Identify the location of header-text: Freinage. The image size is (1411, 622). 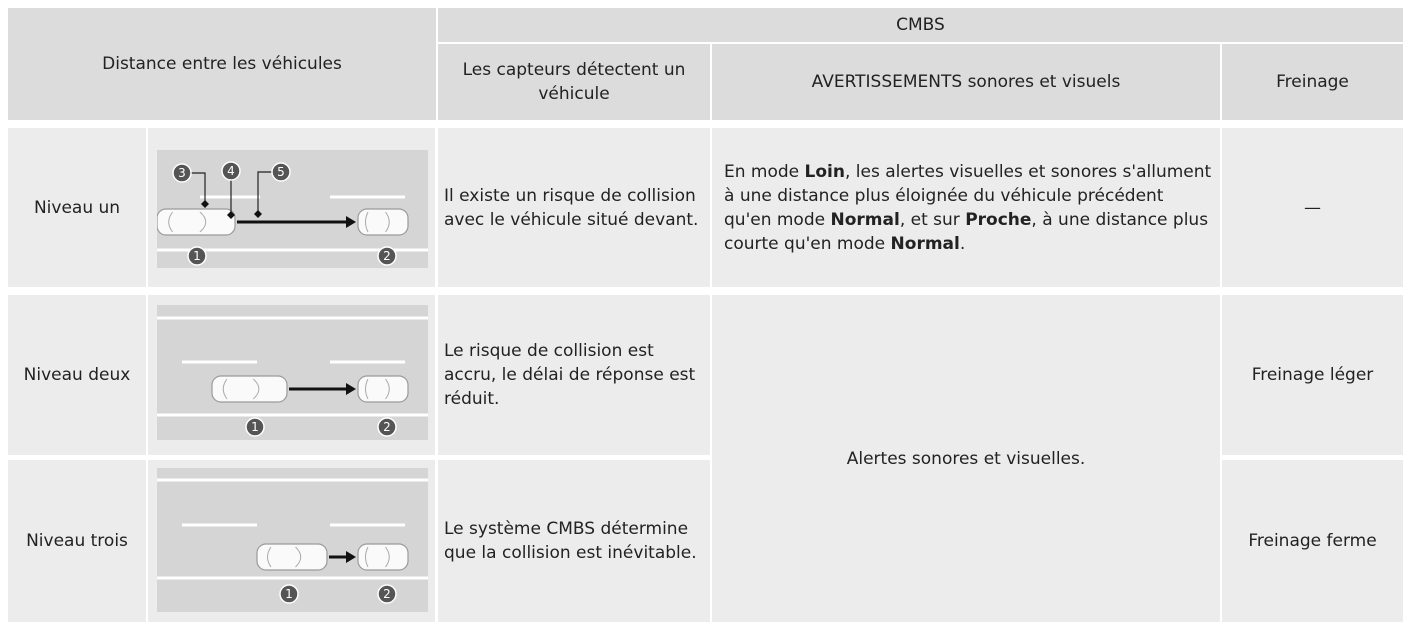
(1312, 82).